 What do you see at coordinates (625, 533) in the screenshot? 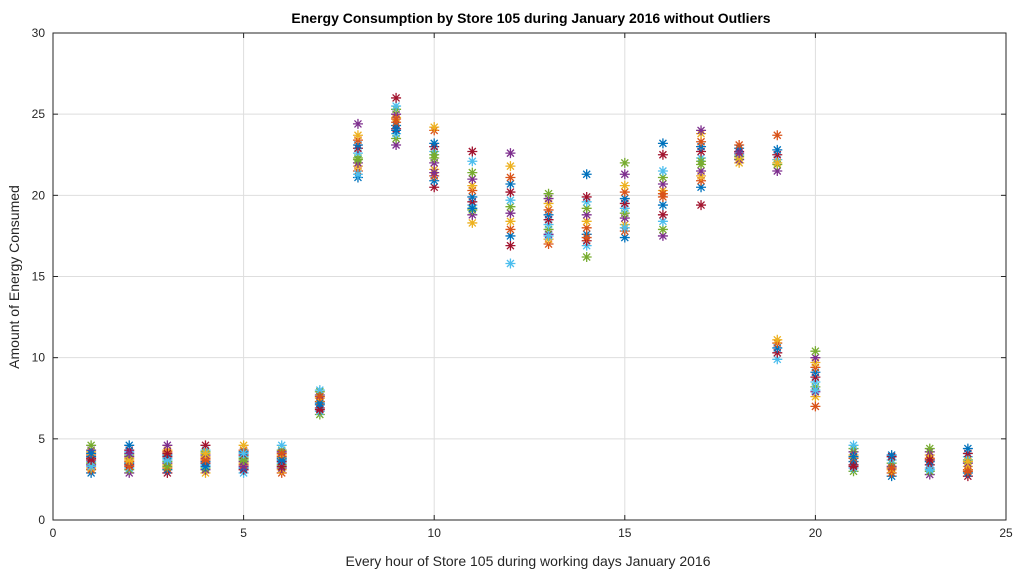
I see `x-tick-label: 15` at bounding box center [625, 533].